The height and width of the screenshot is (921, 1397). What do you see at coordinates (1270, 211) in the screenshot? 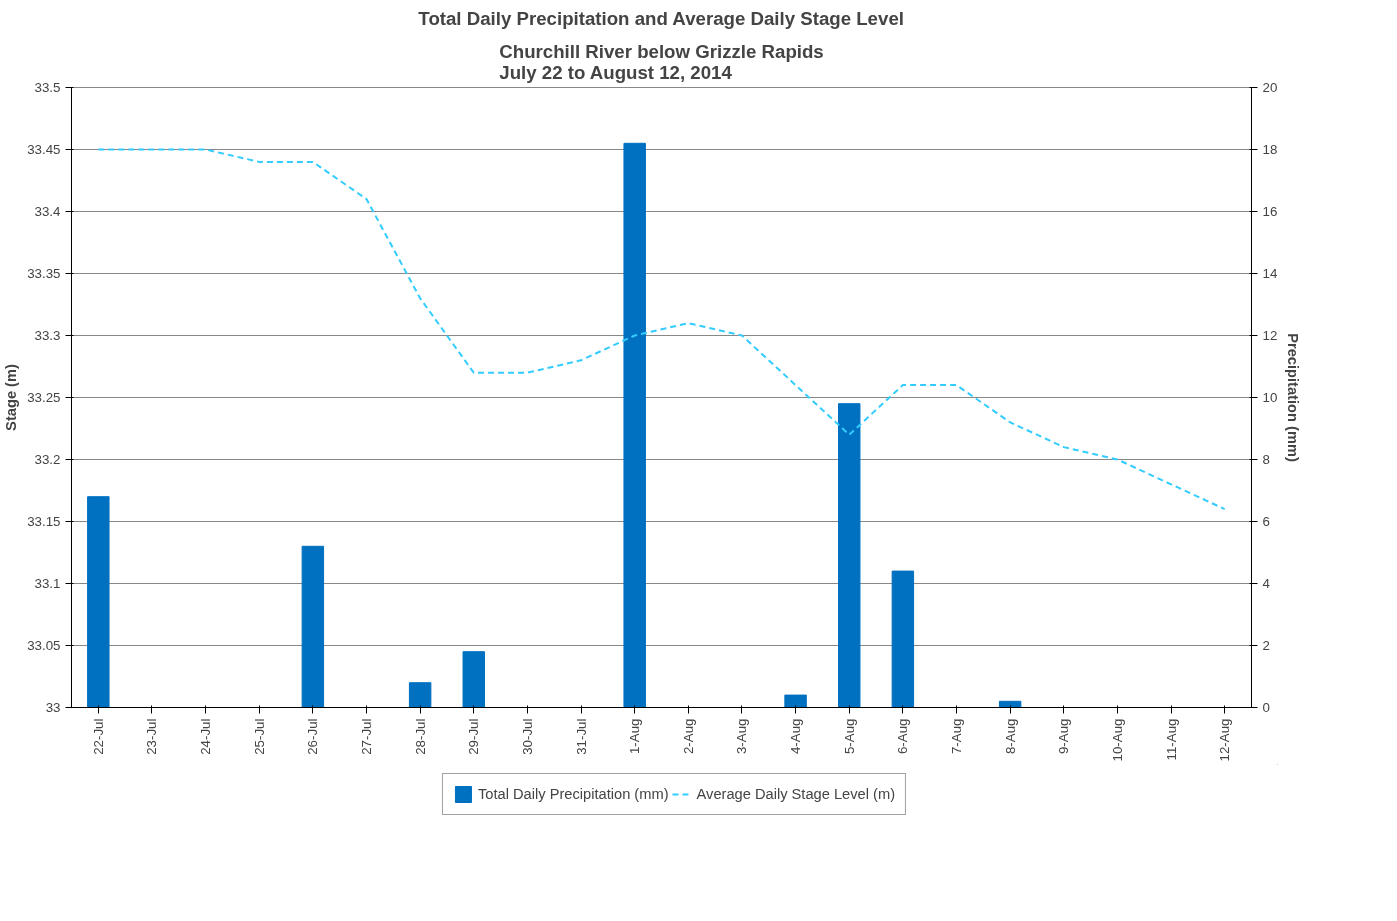
I see `y2-tick-label: 16` at bounding box center [1270, 211].